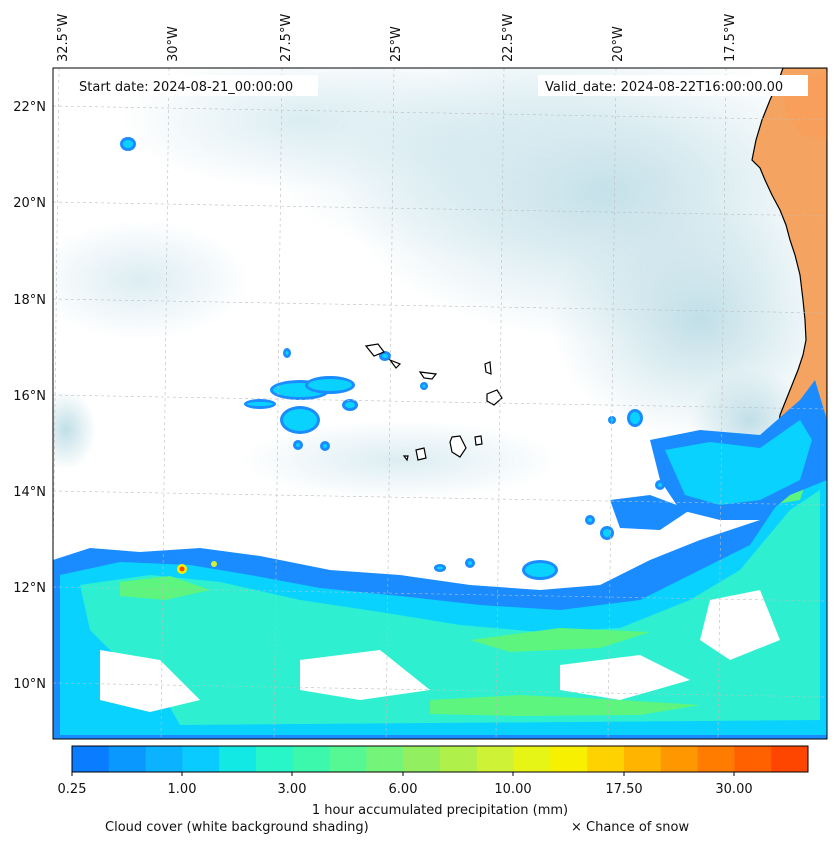 The image size is (837, 844). Describe the element at coordinates (440, 810) in the screenshot. I see `colorbar-label: 1 hour accumulated precipitation (mm)` at that location.